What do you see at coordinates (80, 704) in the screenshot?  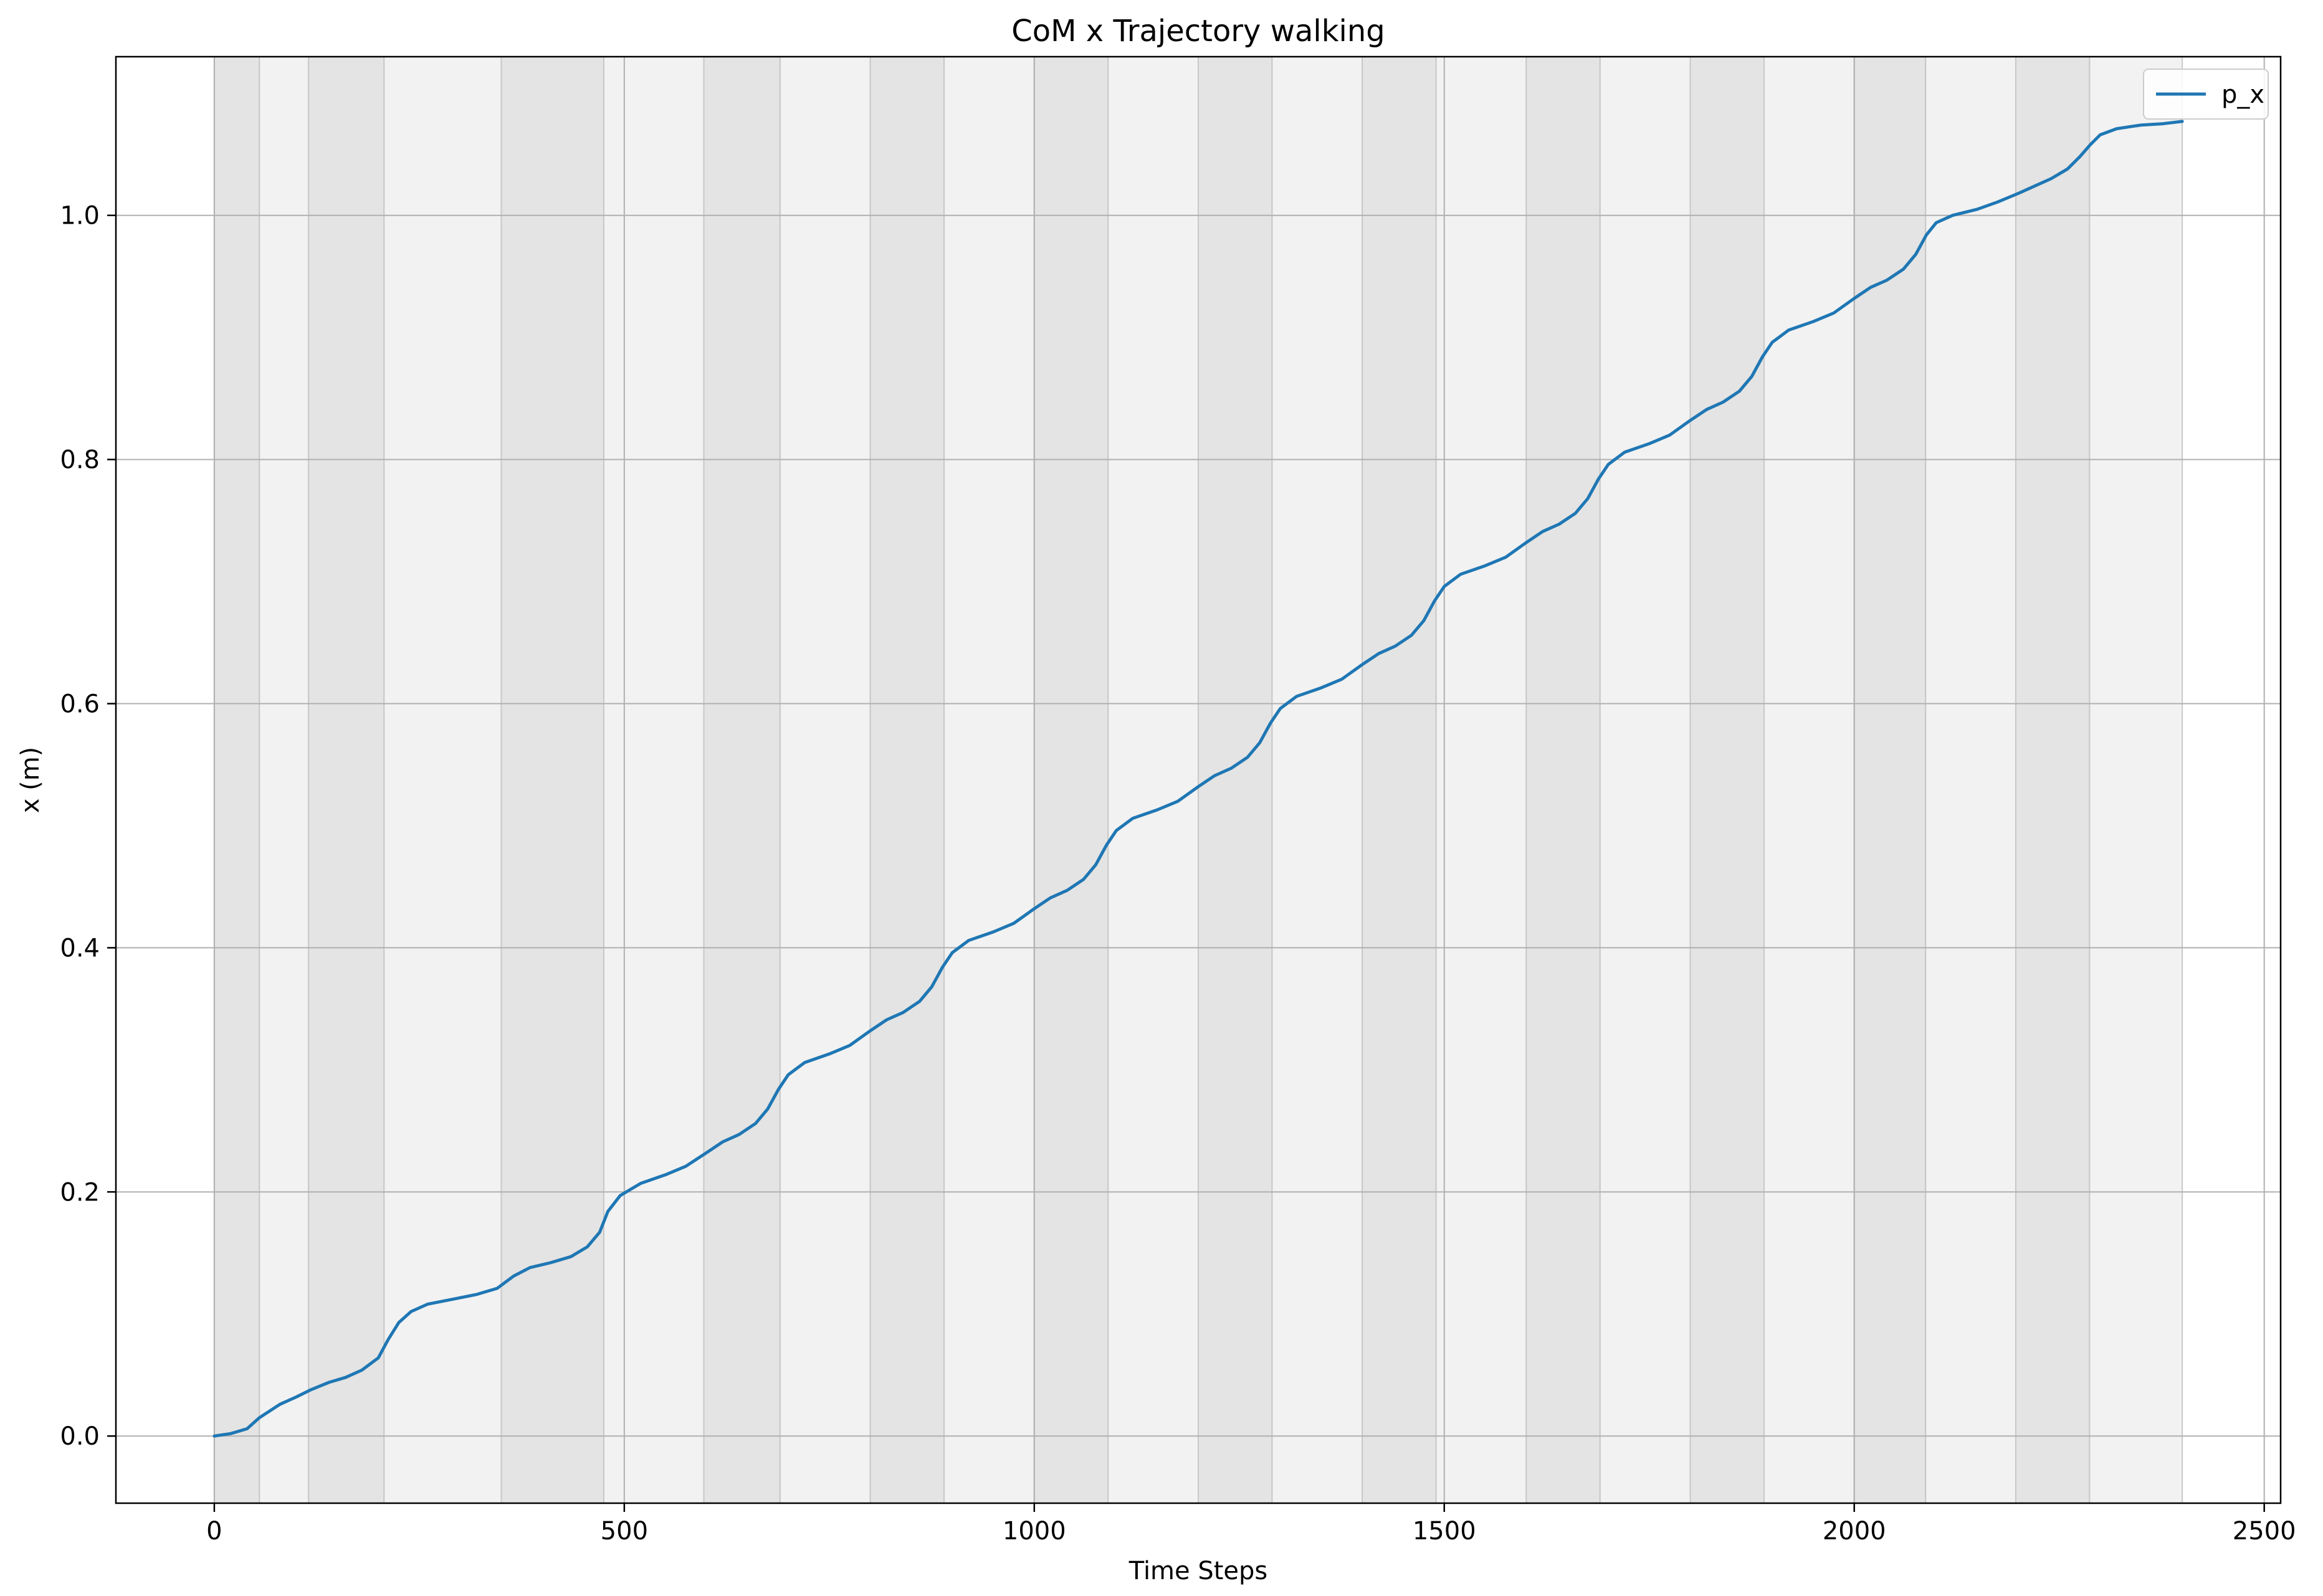 I see `y-tick-label-3: 0.6` at bounding box center [80, 704].